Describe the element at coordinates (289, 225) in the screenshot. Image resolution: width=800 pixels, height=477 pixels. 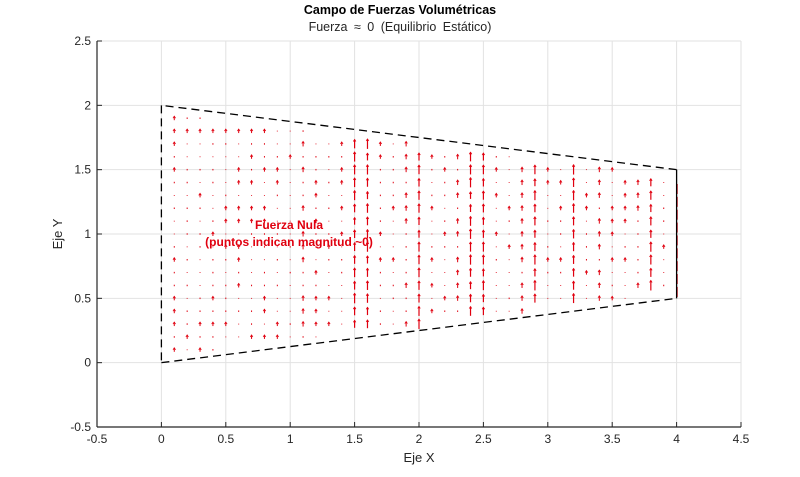
I see `annotation-line1: Fuerza Nula` at that location.